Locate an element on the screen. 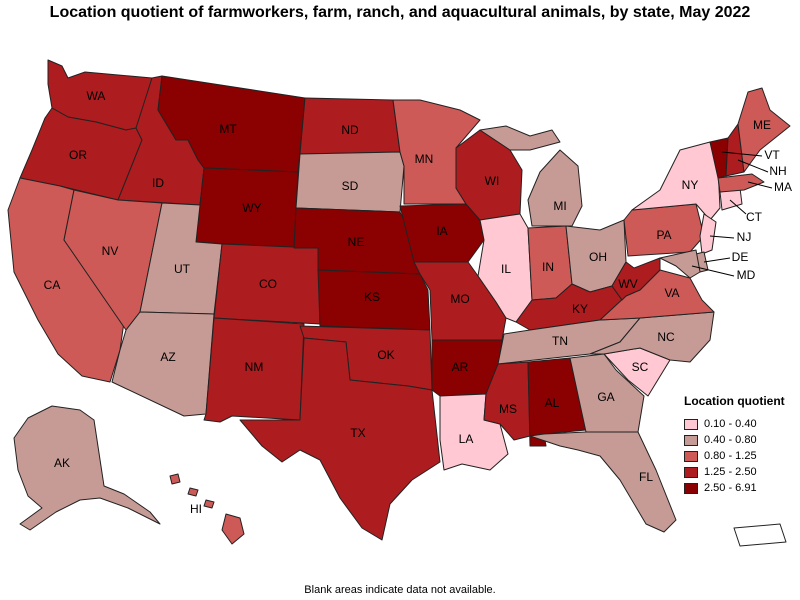 This screenshot has height=600, width=800. leader-VT is located at coordinates (742, 154).